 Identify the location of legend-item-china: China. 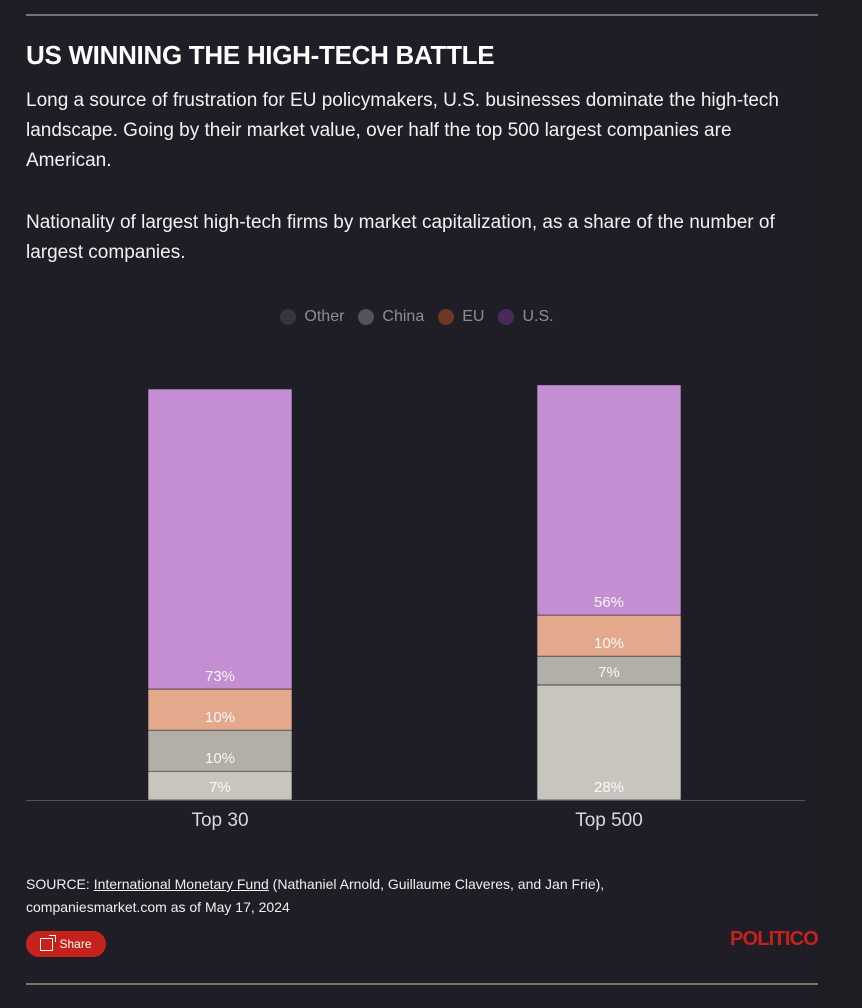
(391, 317).